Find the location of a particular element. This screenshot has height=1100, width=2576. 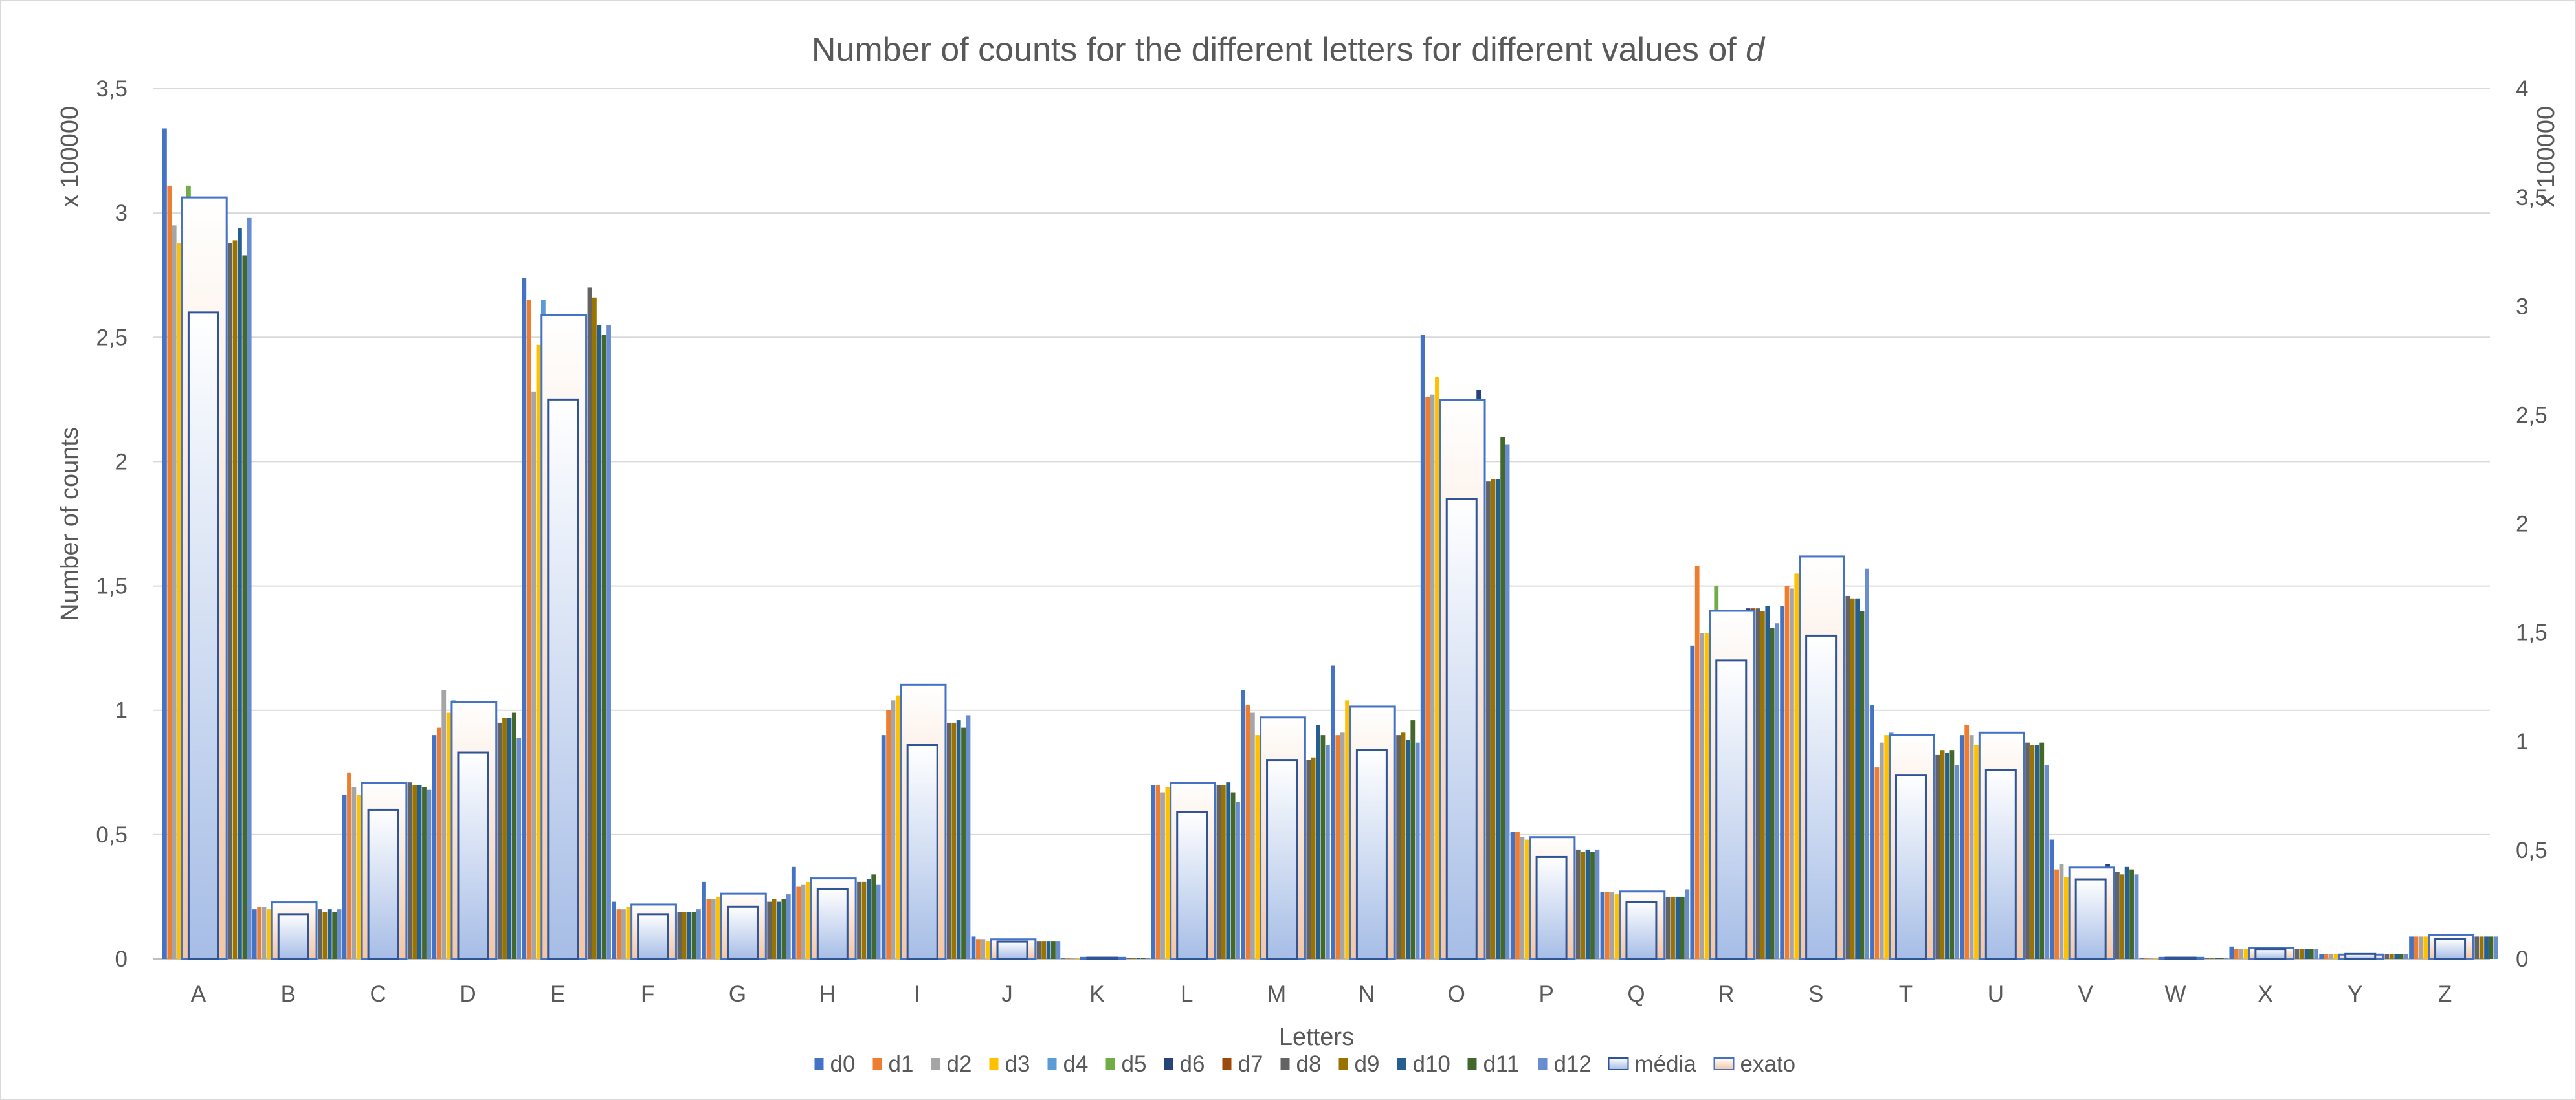

bar-d3-O is located at coordinates (1437, 668).